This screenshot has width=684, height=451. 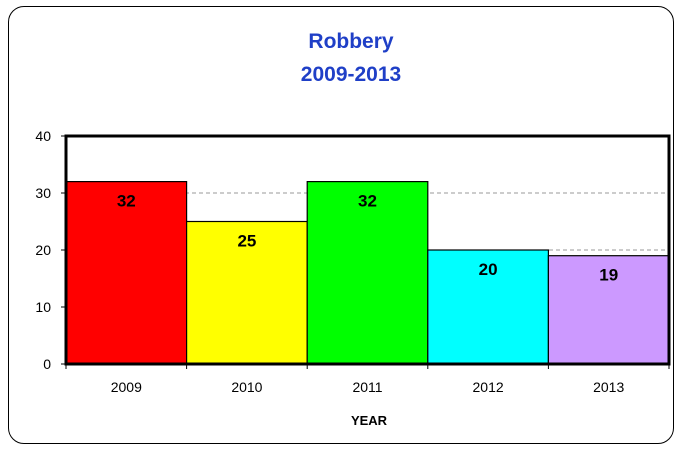 I want to click on data-label-2012: 20, so click(x=488, y=269).